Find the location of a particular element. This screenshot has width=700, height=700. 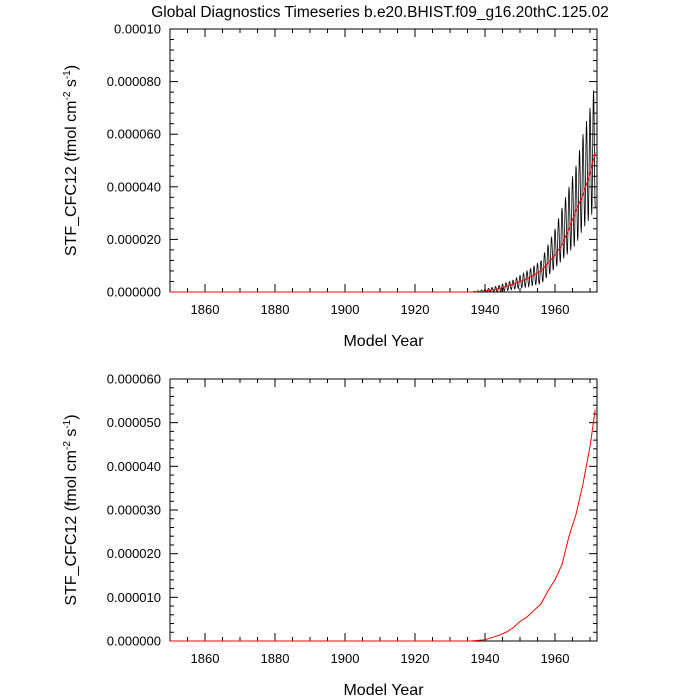

y-tick-label: 0.000010 is located at coordinates (134, 597).